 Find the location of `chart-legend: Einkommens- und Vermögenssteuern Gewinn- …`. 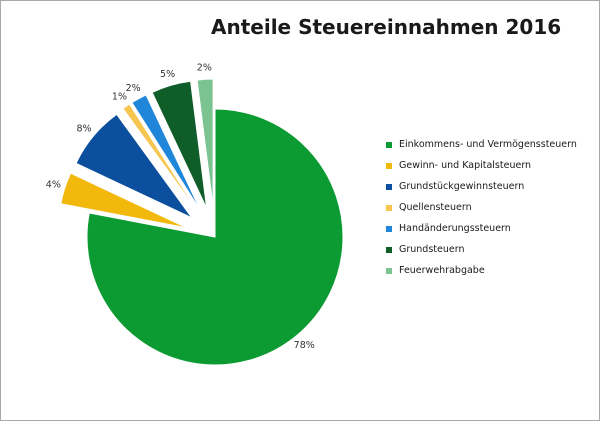

chart-legend: Einkommens- und Vermögenssteuern Gewinn- … is located at coordinates (491, 212).